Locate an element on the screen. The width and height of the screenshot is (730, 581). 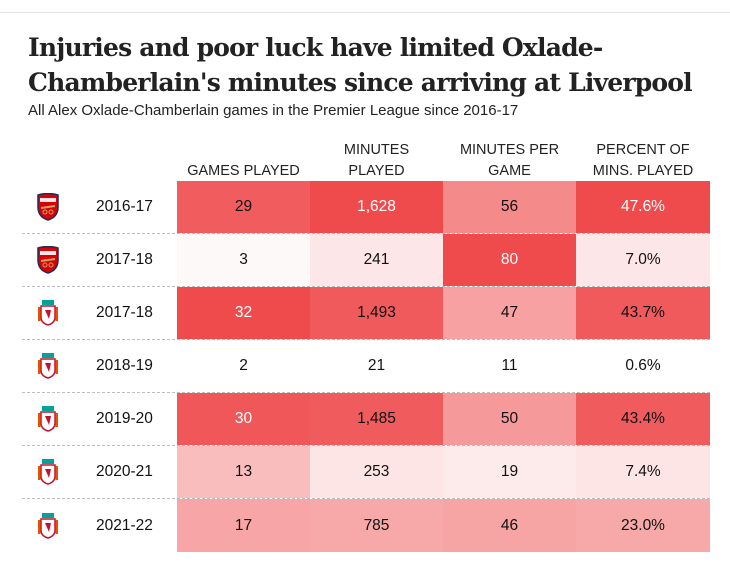
top-divider is located at coordinates (365, 12).